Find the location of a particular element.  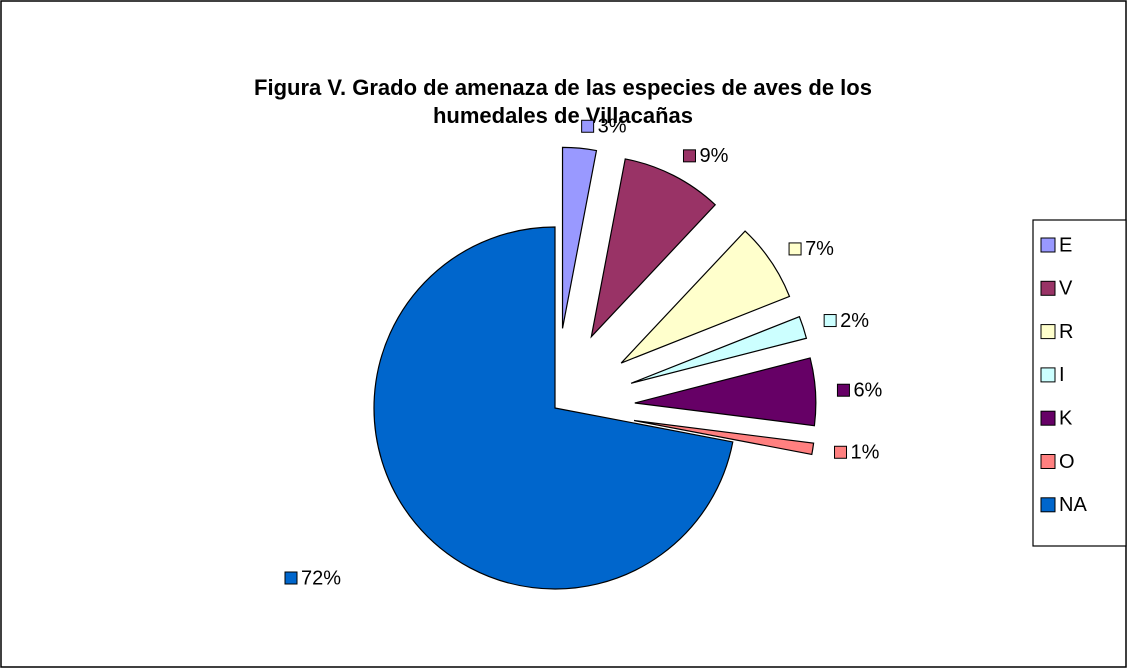

legend-label: NA is located at coordinates (1073, 505).